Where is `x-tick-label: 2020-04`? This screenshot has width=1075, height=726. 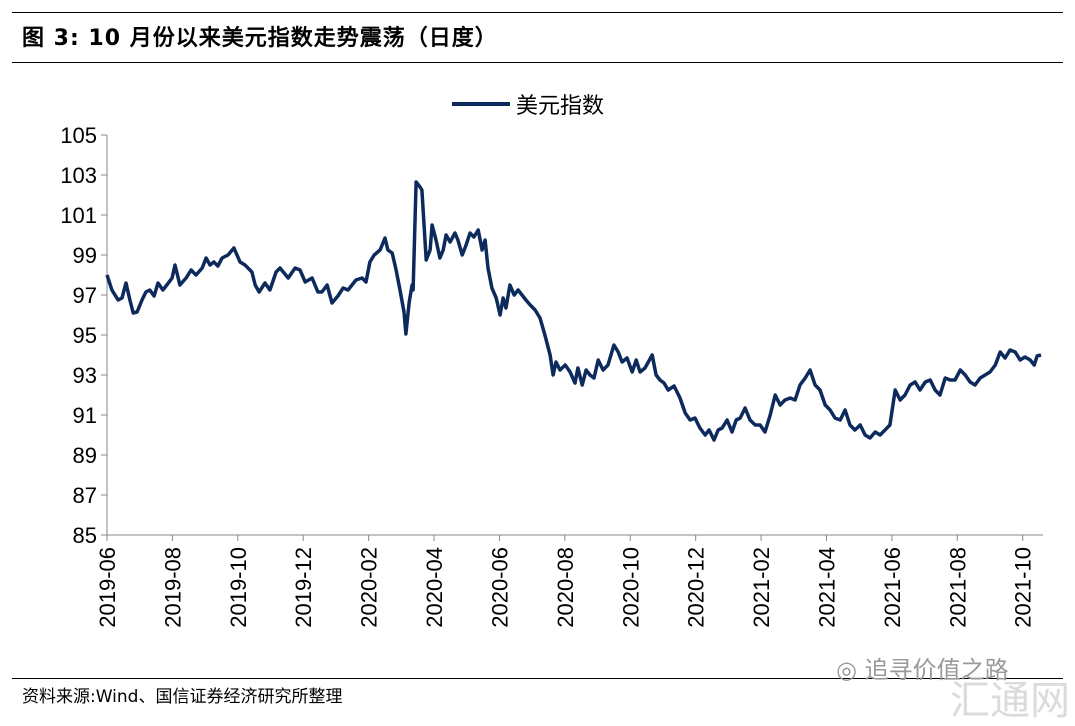 x-tick-label: 2020-04 is located at coordinates (434, 587).